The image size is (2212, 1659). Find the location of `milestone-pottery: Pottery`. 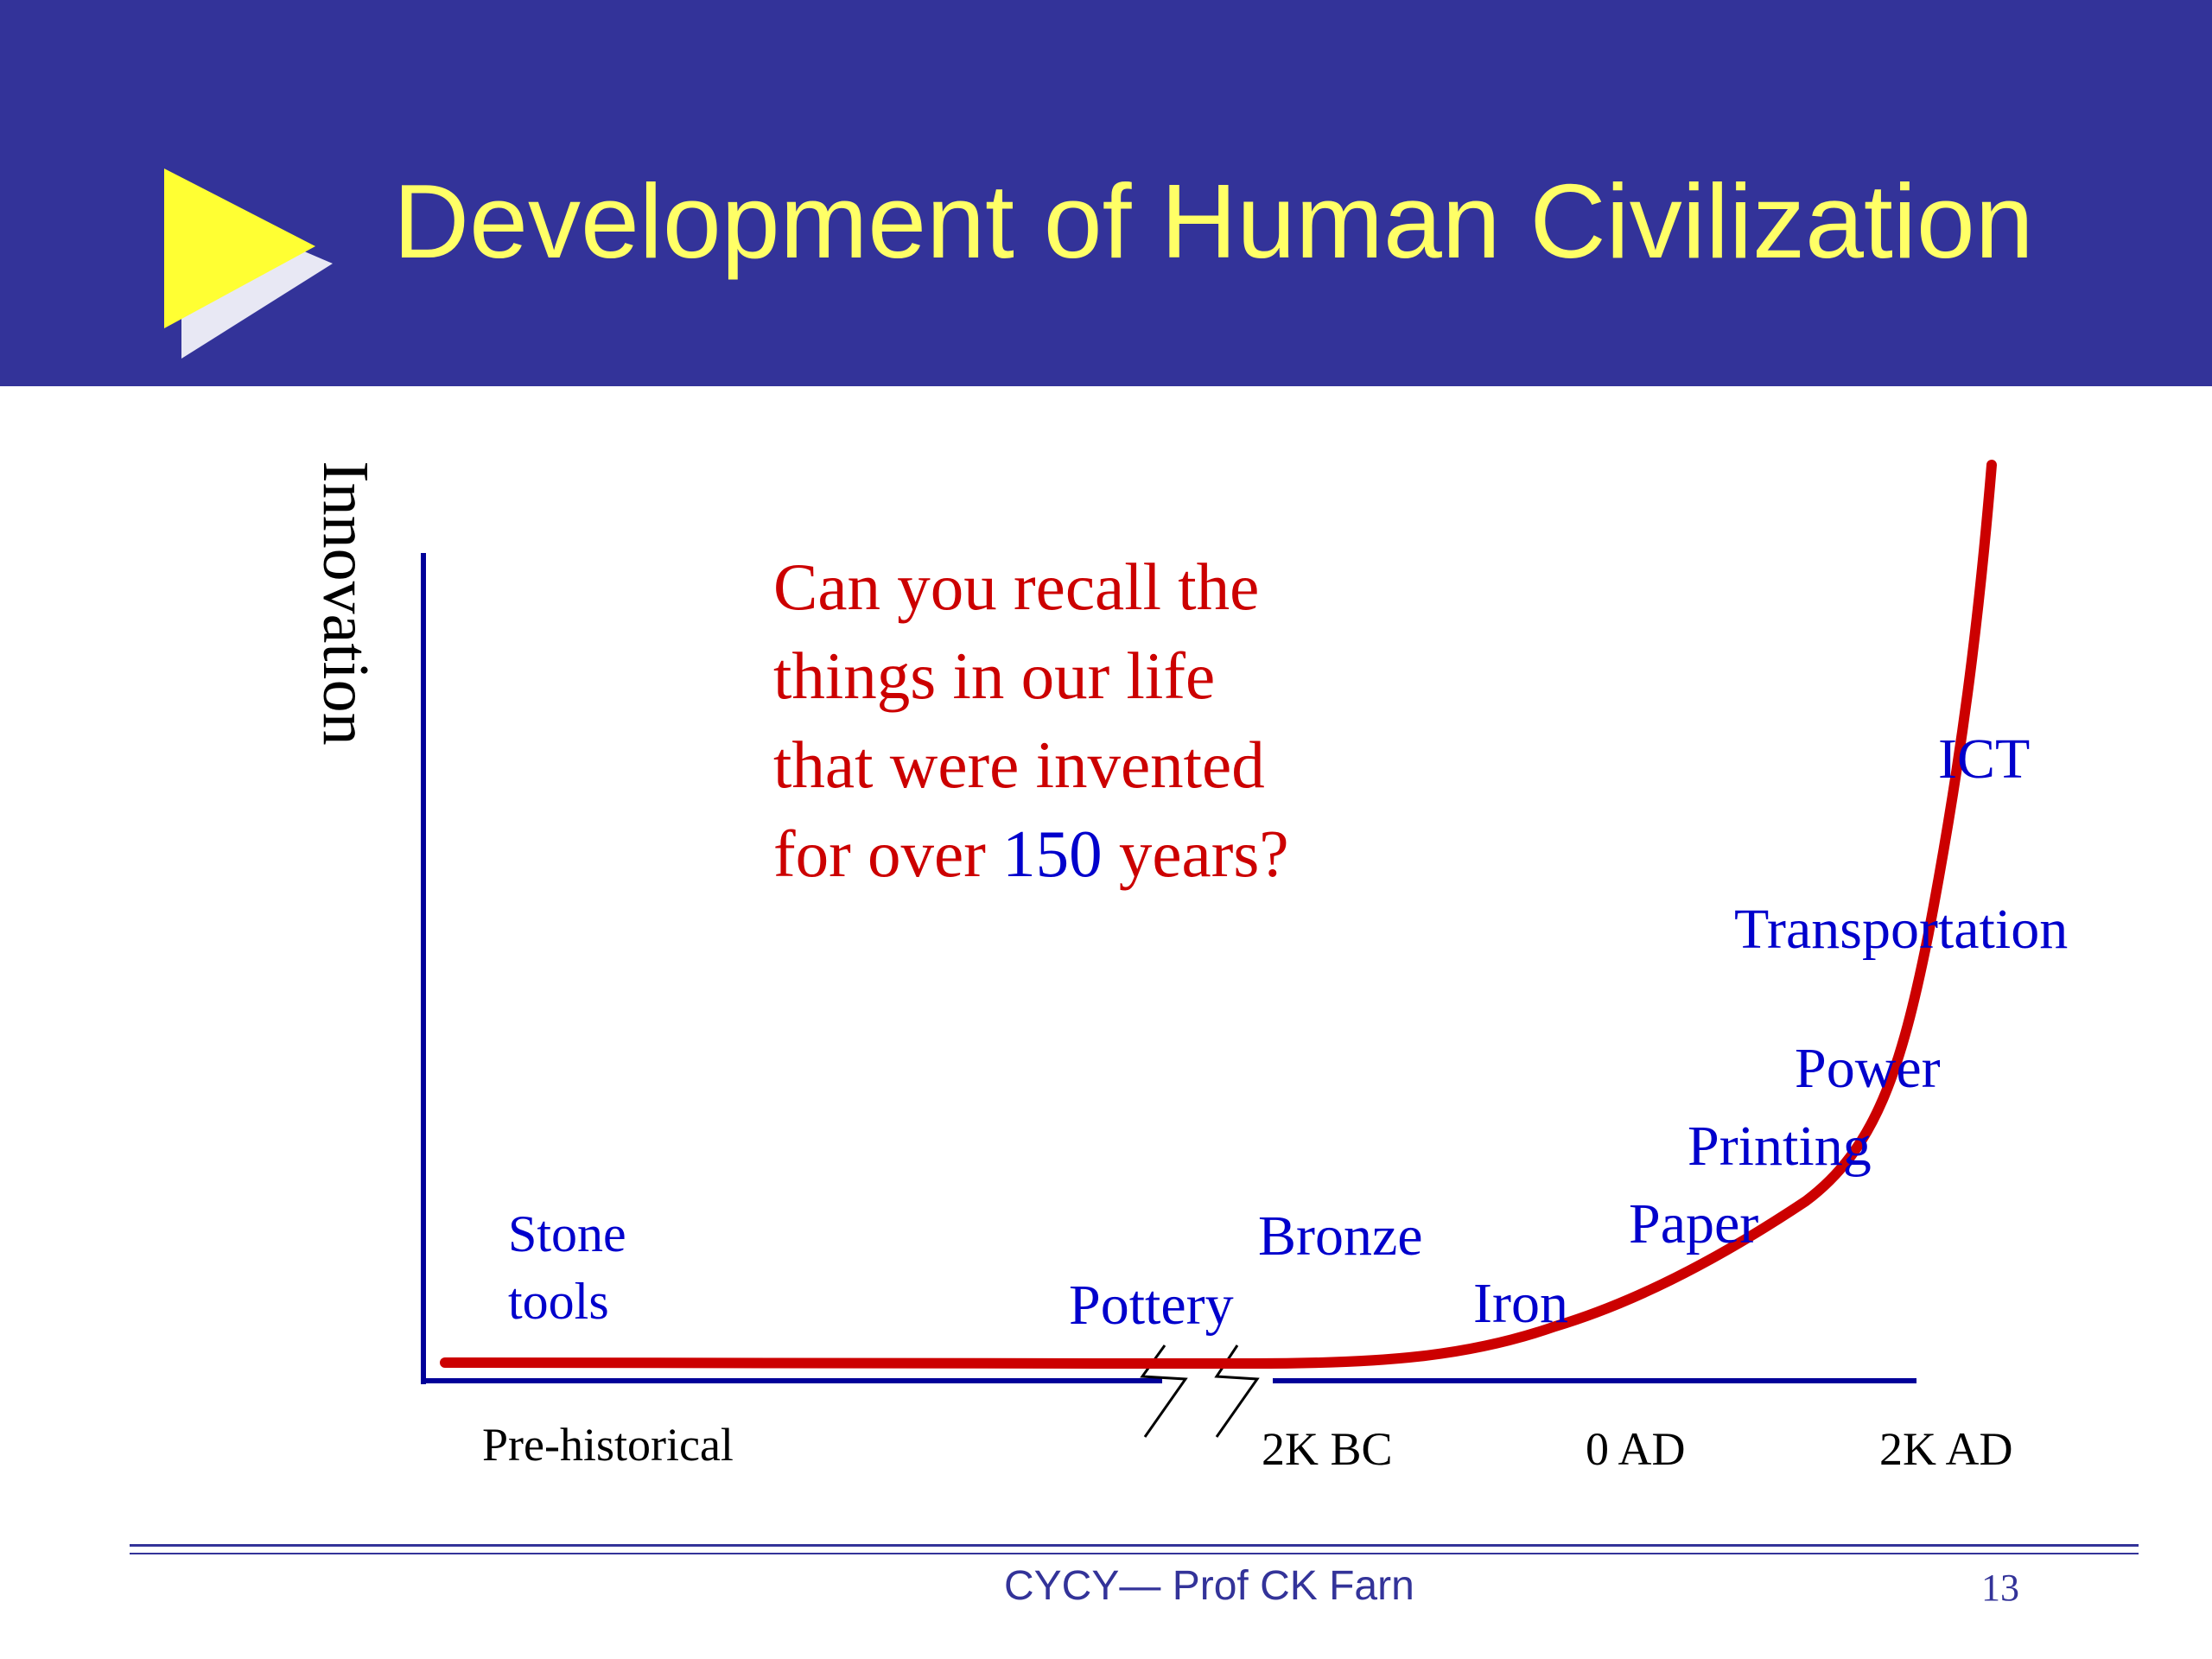

milestone-pottery: Pottery is located at coordinates (1151, 1305).